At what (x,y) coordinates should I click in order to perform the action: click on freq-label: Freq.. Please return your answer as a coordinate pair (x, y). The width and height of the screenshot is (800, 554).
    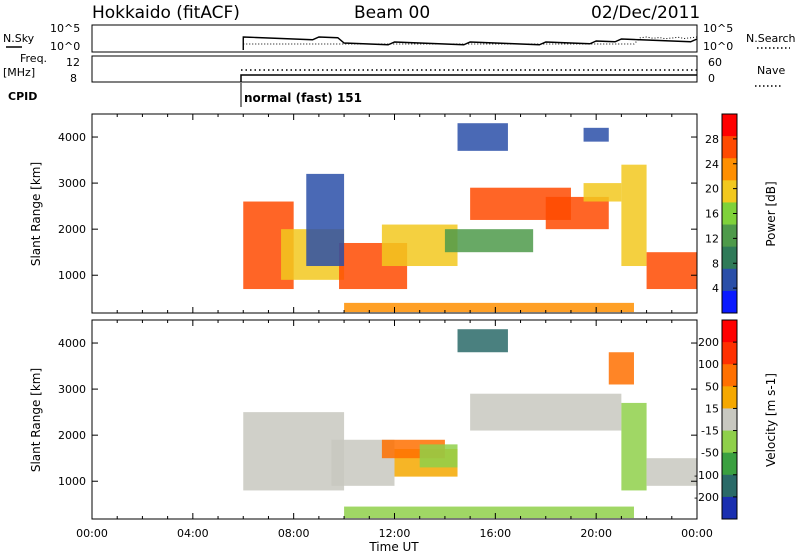
    Looking at the image, I should click on (33, 58).